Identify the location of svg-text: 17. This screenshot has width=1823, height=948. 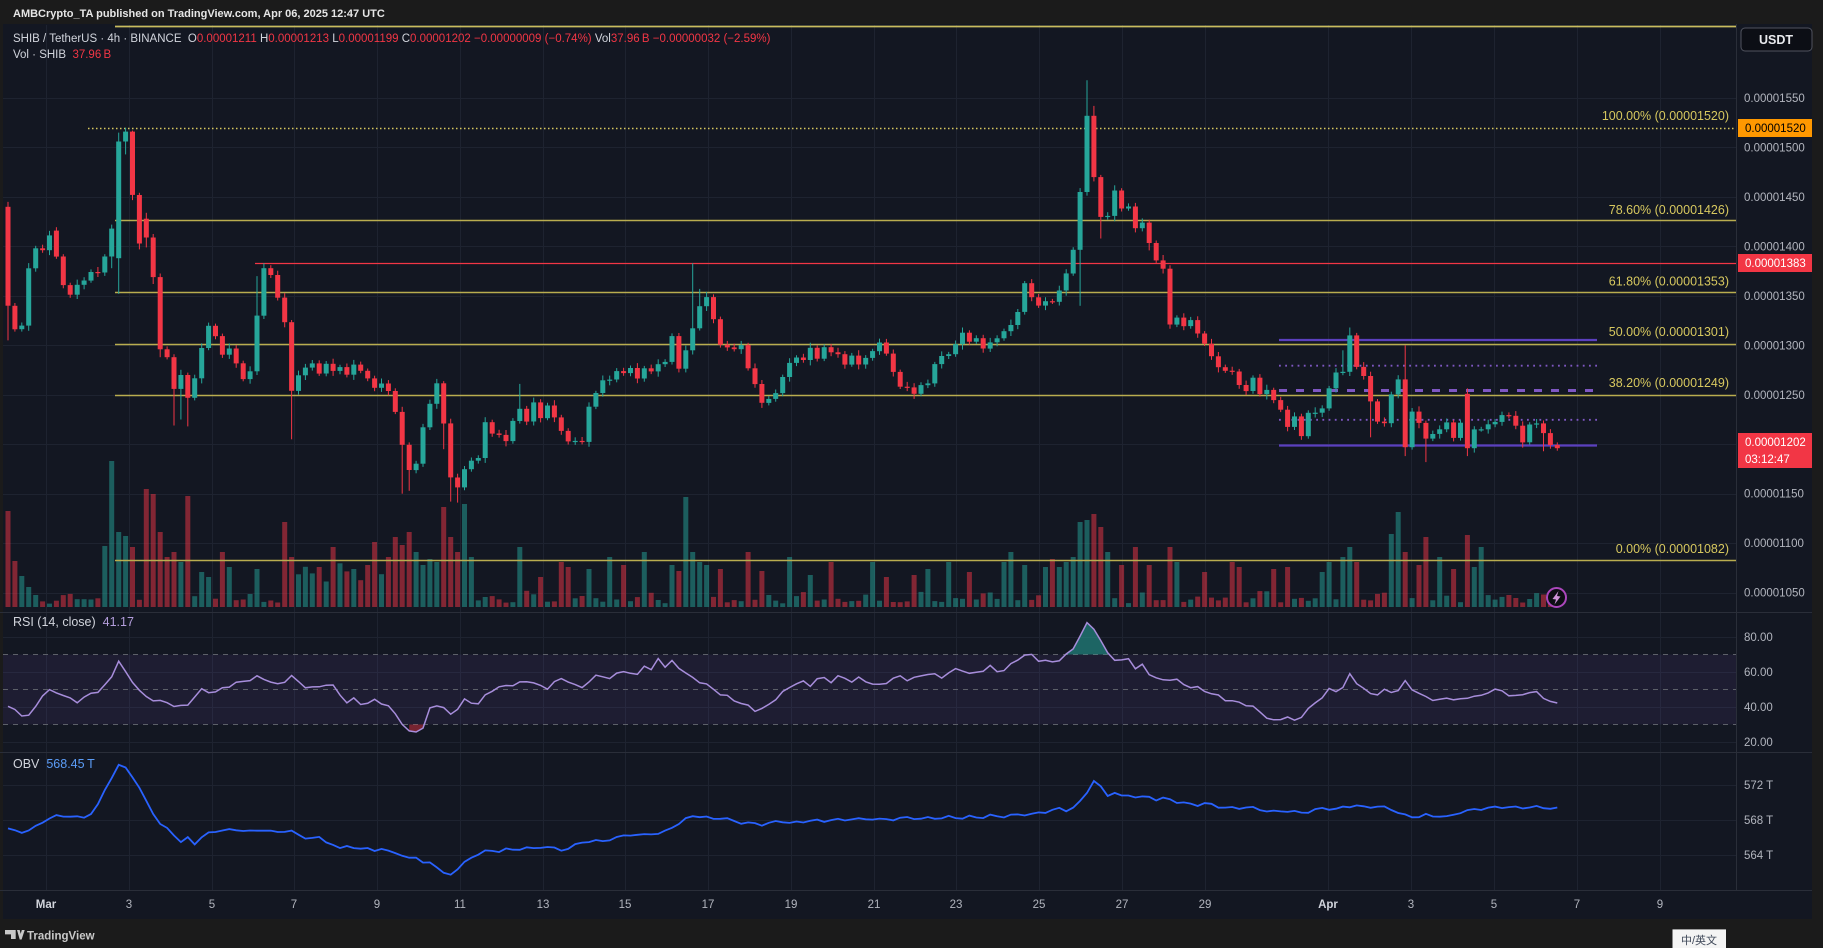
(708, 905).